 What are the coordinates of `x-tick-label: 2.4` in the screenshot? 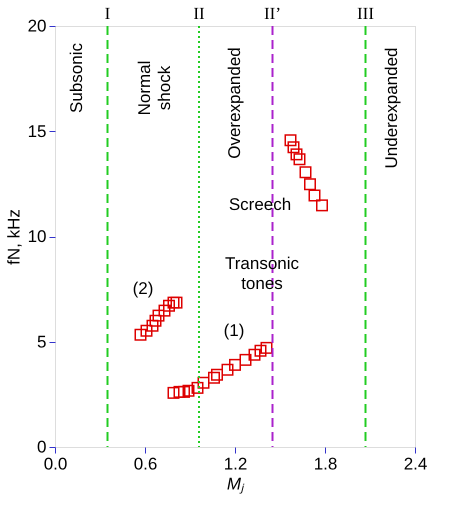 It's located at (416, 464).